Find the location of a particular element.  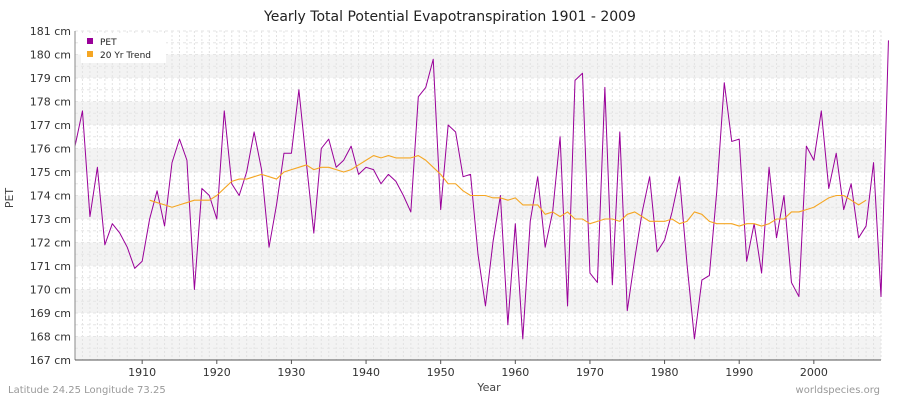

y-tick-label: 180 cm is located at coordinates (50, 55).